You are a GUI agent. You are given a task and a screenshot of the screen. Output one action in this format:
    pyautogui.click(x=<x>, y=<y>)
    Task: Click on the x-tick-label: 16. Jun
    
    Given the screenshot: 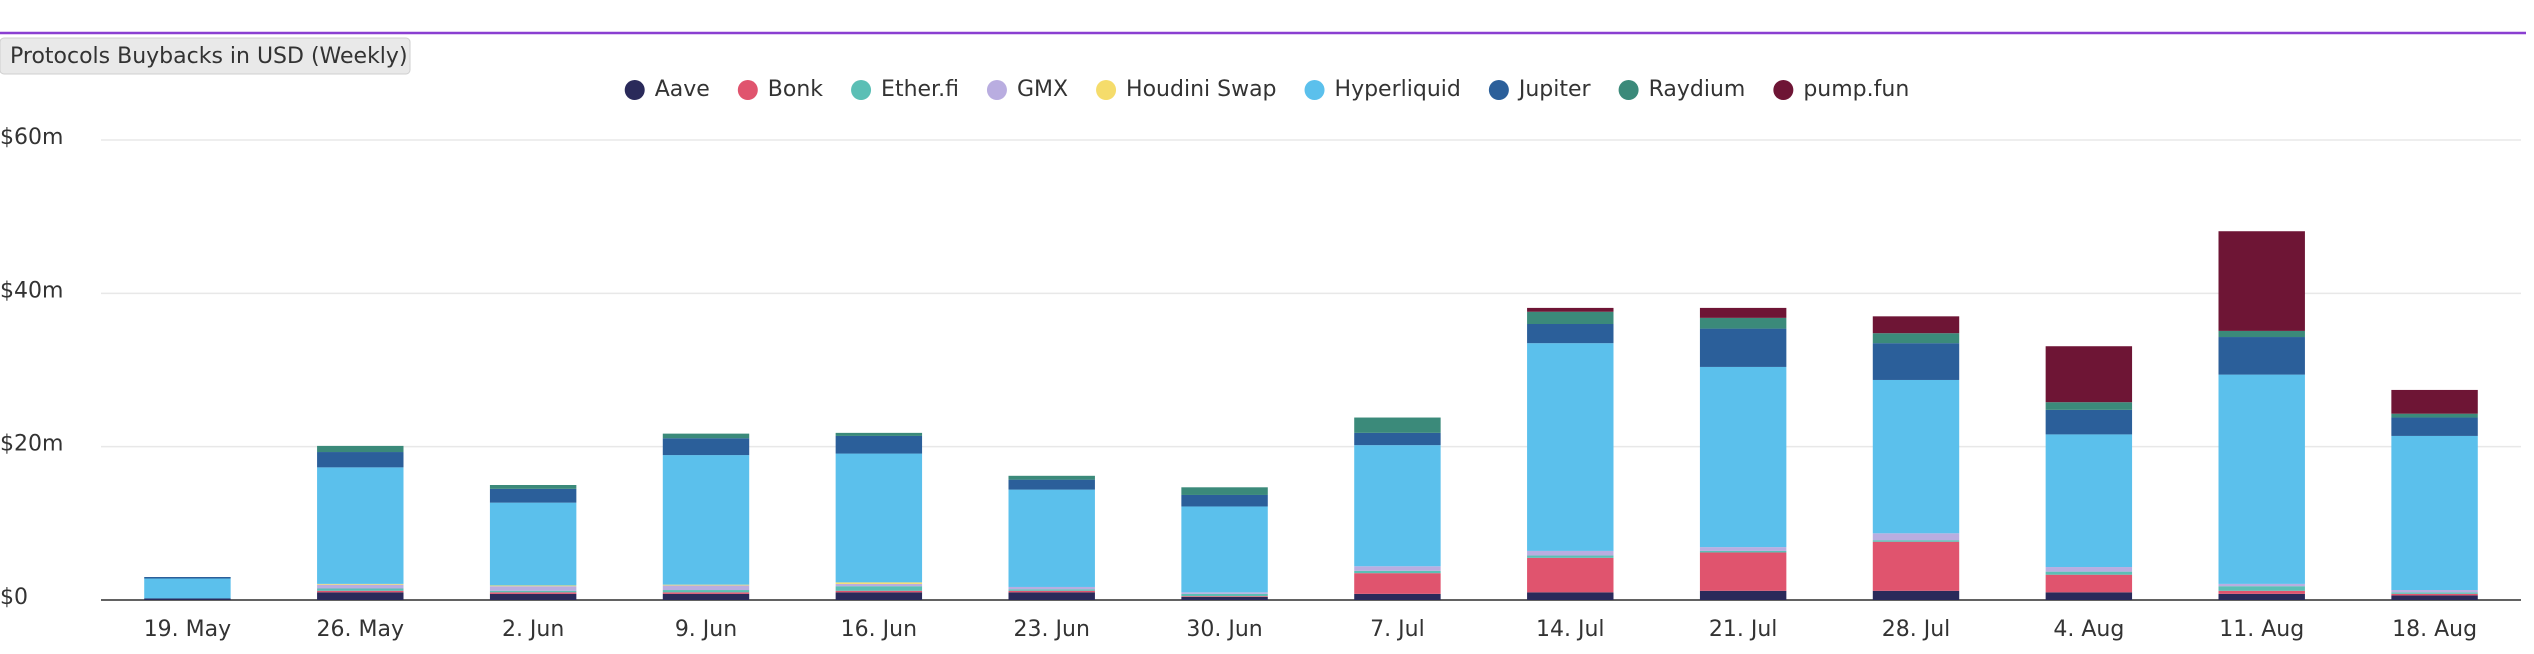 What is the action you would take?
    pyautogui.click(x=879, y=629)
    